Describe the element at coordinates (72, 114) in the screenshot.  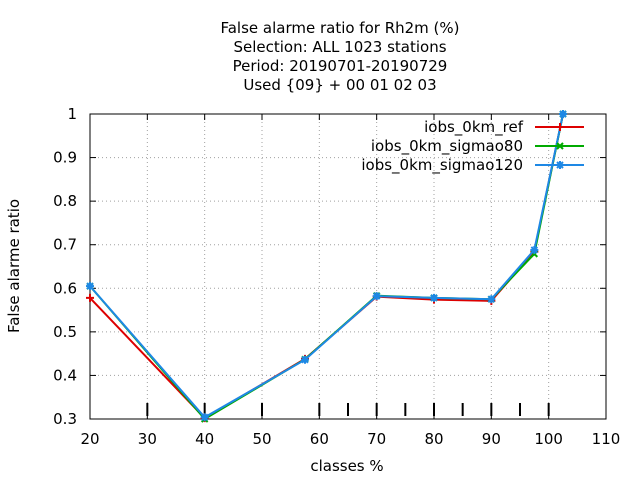
I see `y-tick-label: 1` at that location.